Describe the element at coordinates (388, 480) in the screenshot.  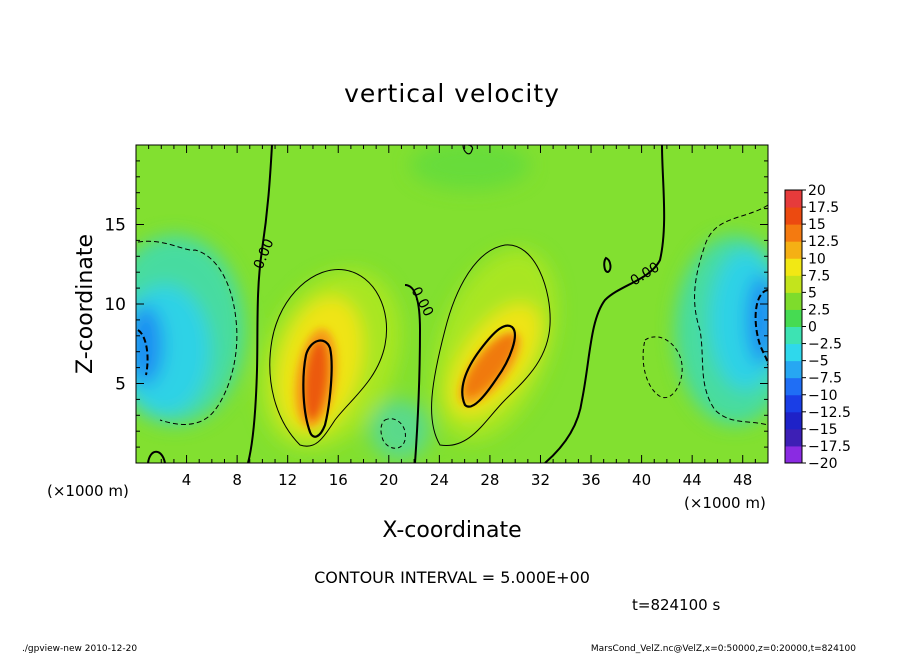
I see `x-tick-label: 20` at that location.